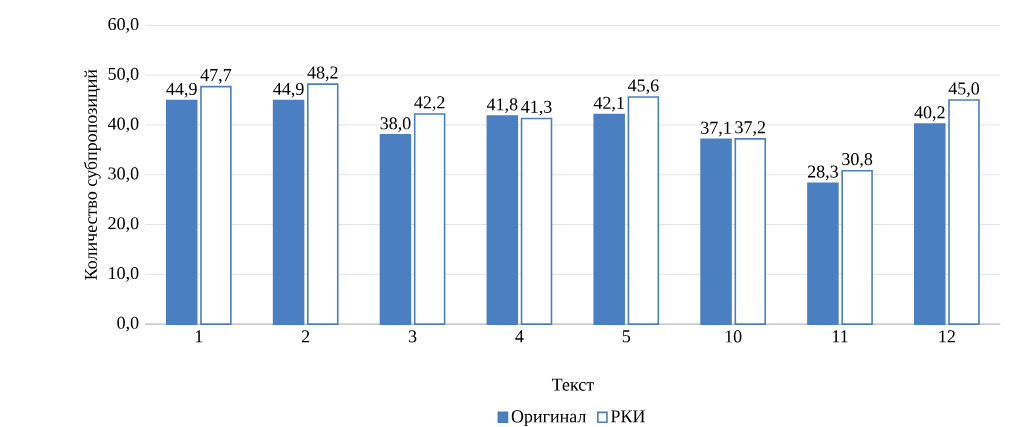 Image resolution: width=1015 pixels, height=427 pixels. Describe the element at coordinates (716, 129) in the screenshot. I see `data-label: 37,1` at that location.